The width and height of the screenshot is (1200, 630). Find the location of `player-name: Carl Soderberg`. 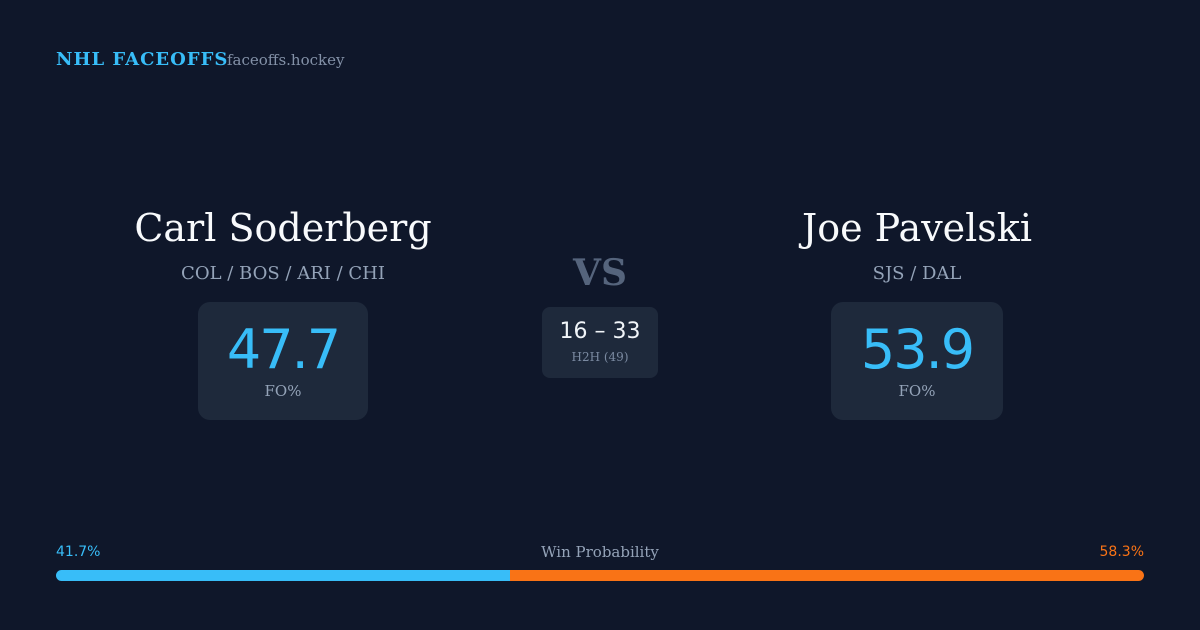

player-name: Carl Soderberg is located at coordinates (283, 228).